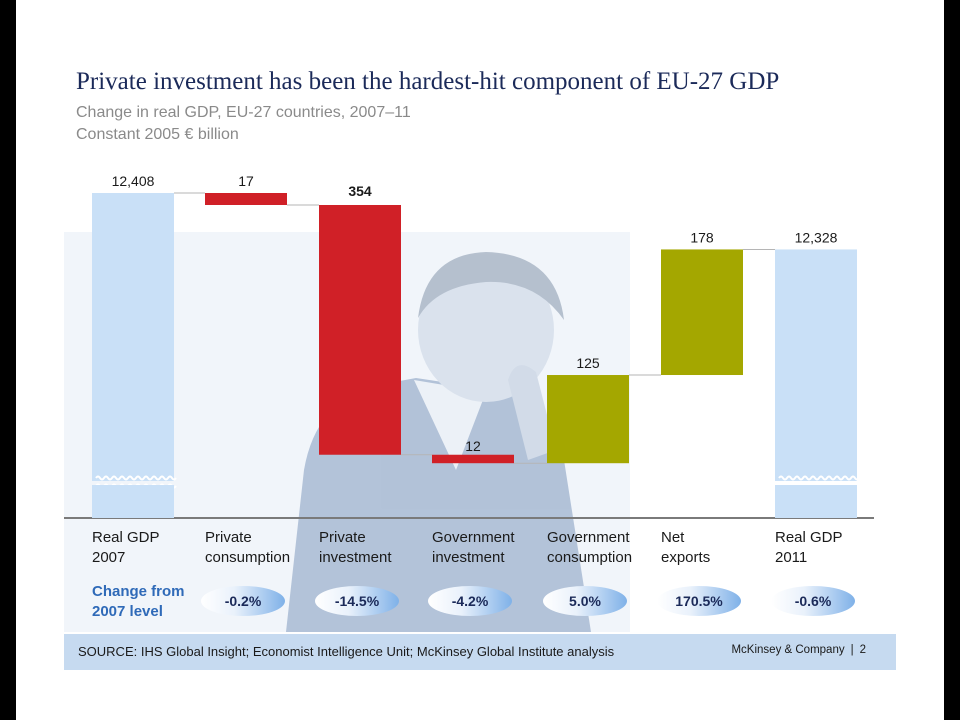  Describe the element at coordinates (260, 548) in the screenshot. I see `category-label-1: Private consumption` at that location.